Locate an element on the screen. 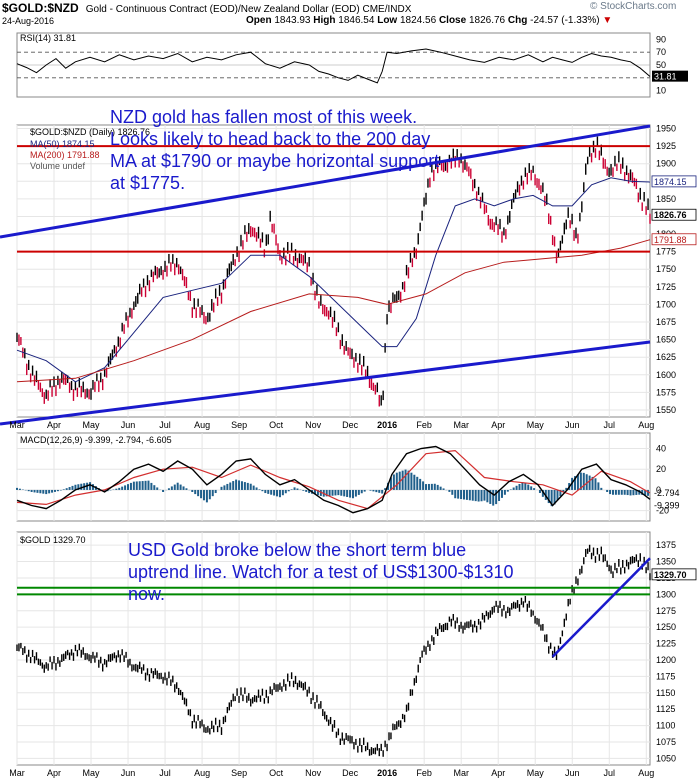  signal-last-label: -9.399 is located at coordinates (667, 506).